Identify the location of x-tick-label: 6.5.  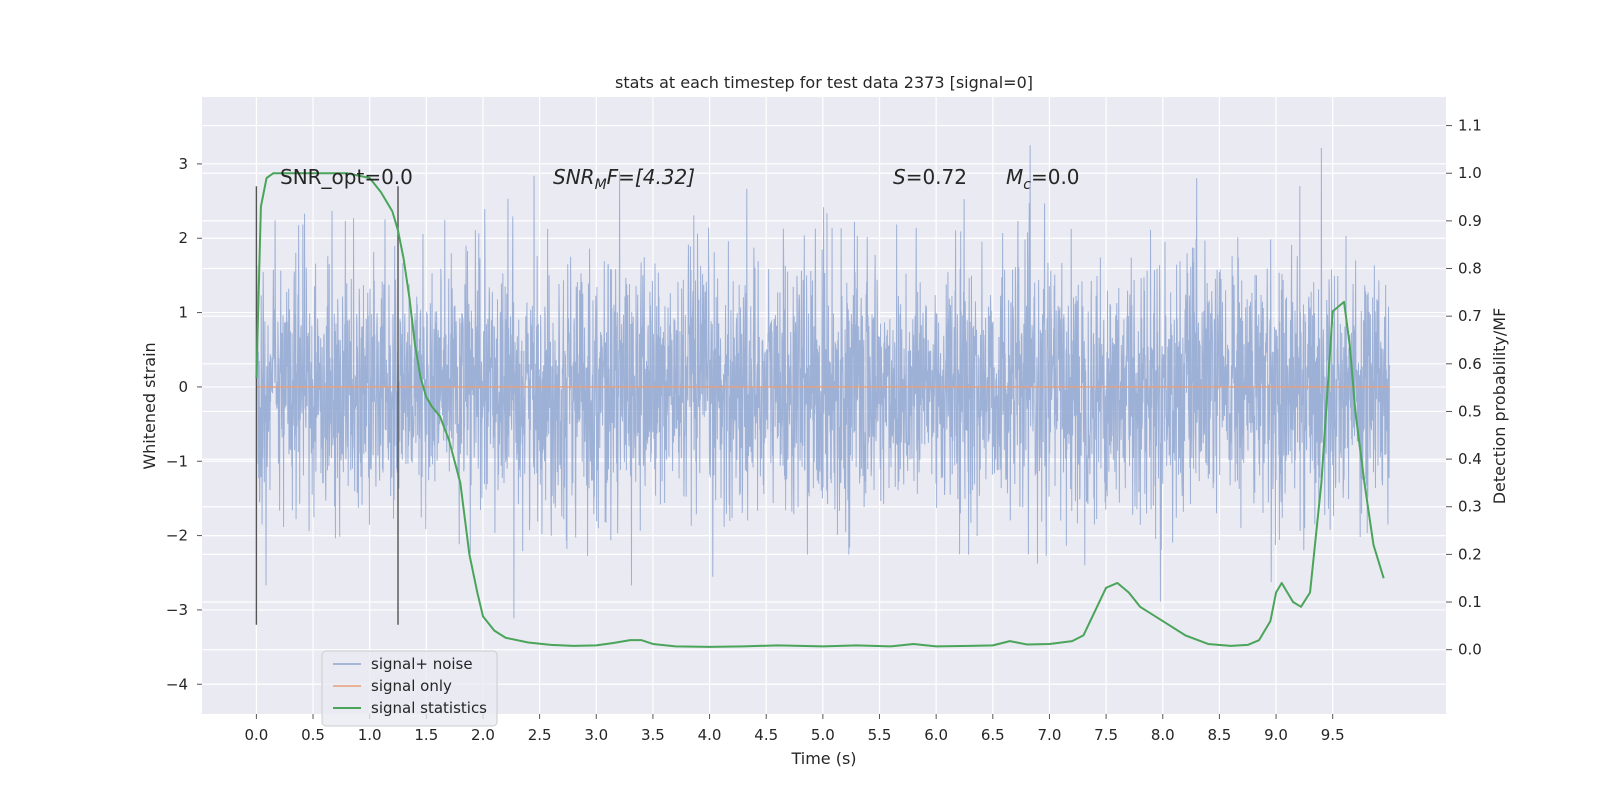
(993, 735).